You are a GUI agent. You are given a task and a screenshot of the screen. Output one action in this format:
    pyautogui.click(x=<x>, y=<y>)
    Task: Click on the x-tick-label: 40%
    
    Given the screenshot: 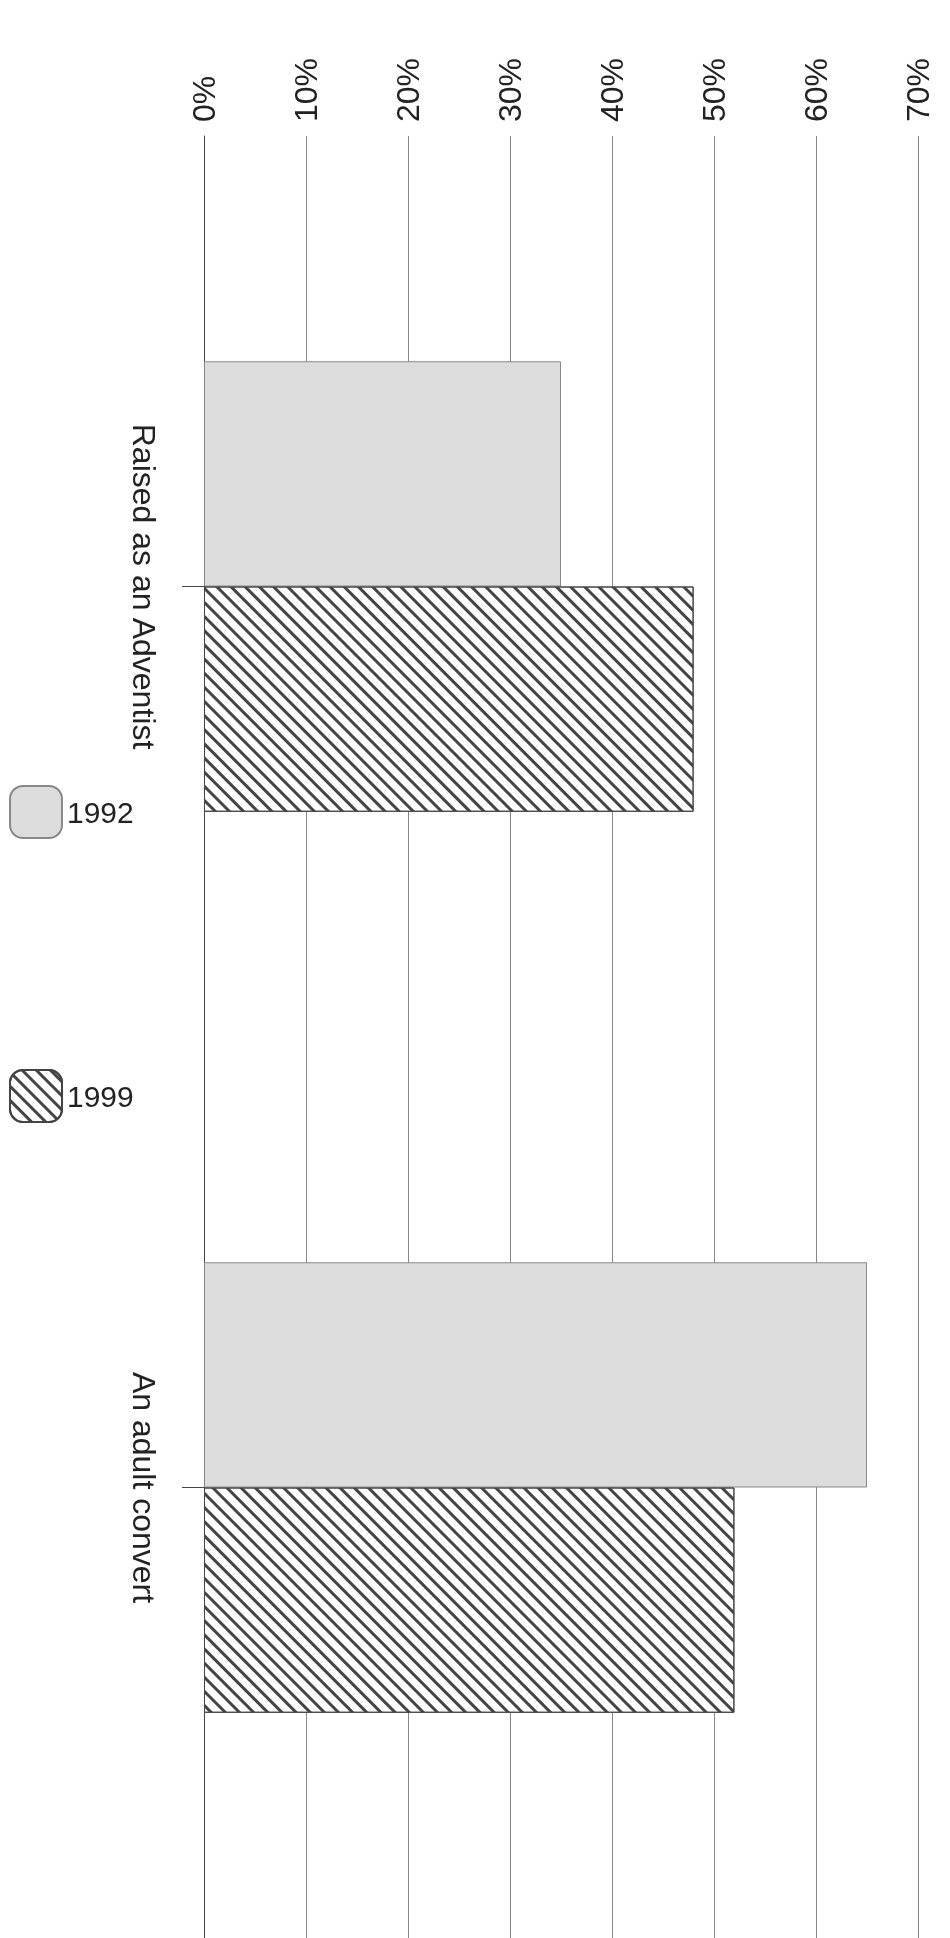 What is the action you would take?
    pyautogui.click(x=612, y=89)
    